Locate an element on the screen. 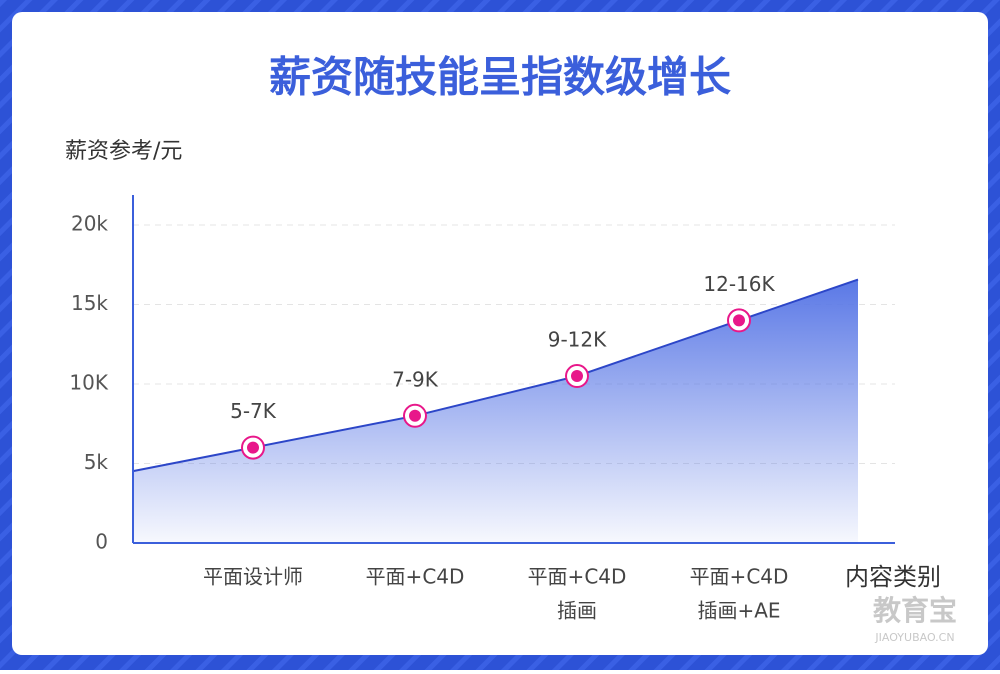  y-axis-label: 薪资参考/元 is located at coordinates (123, 151).